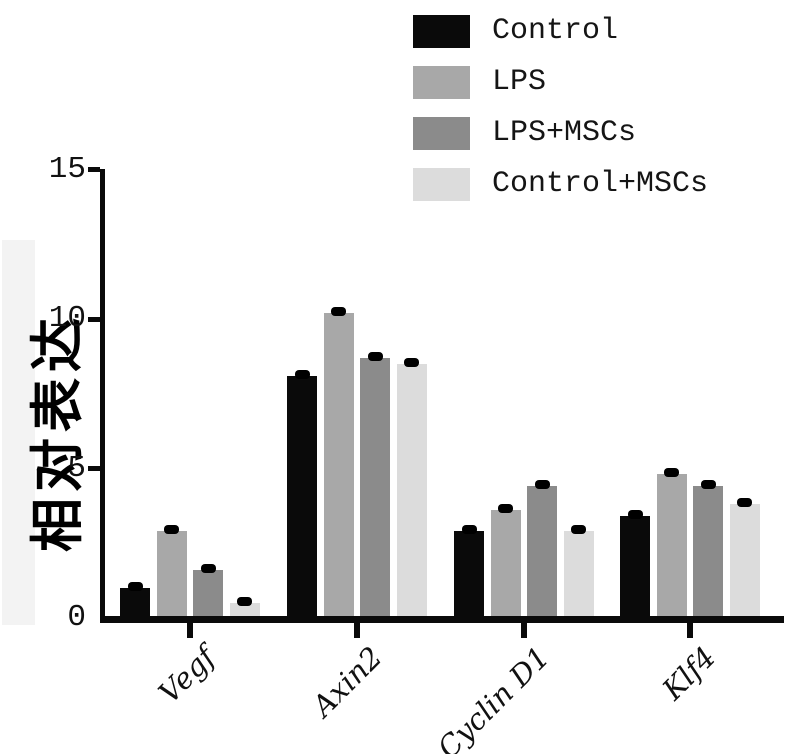 The image size is (800, 754). What do you see at coordinates (302, 374) in the screenshot?
I see `error-bar-control-axin2` at bounding box center [302, 374].